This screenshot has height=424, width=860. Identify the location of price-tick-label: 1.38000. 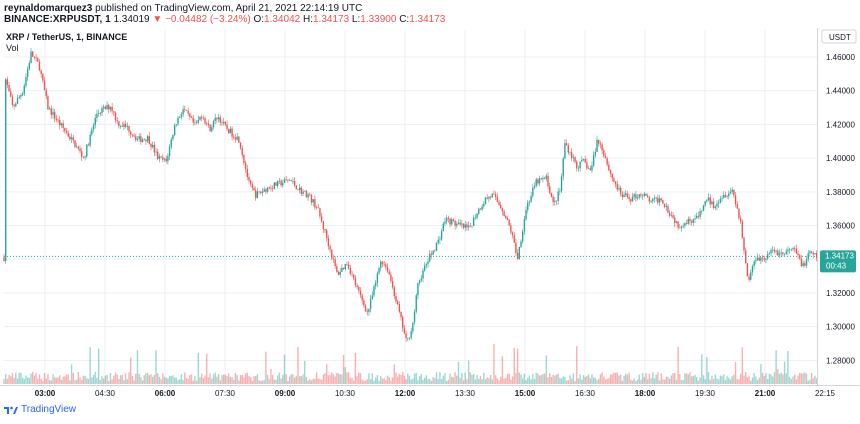
(840, 192).